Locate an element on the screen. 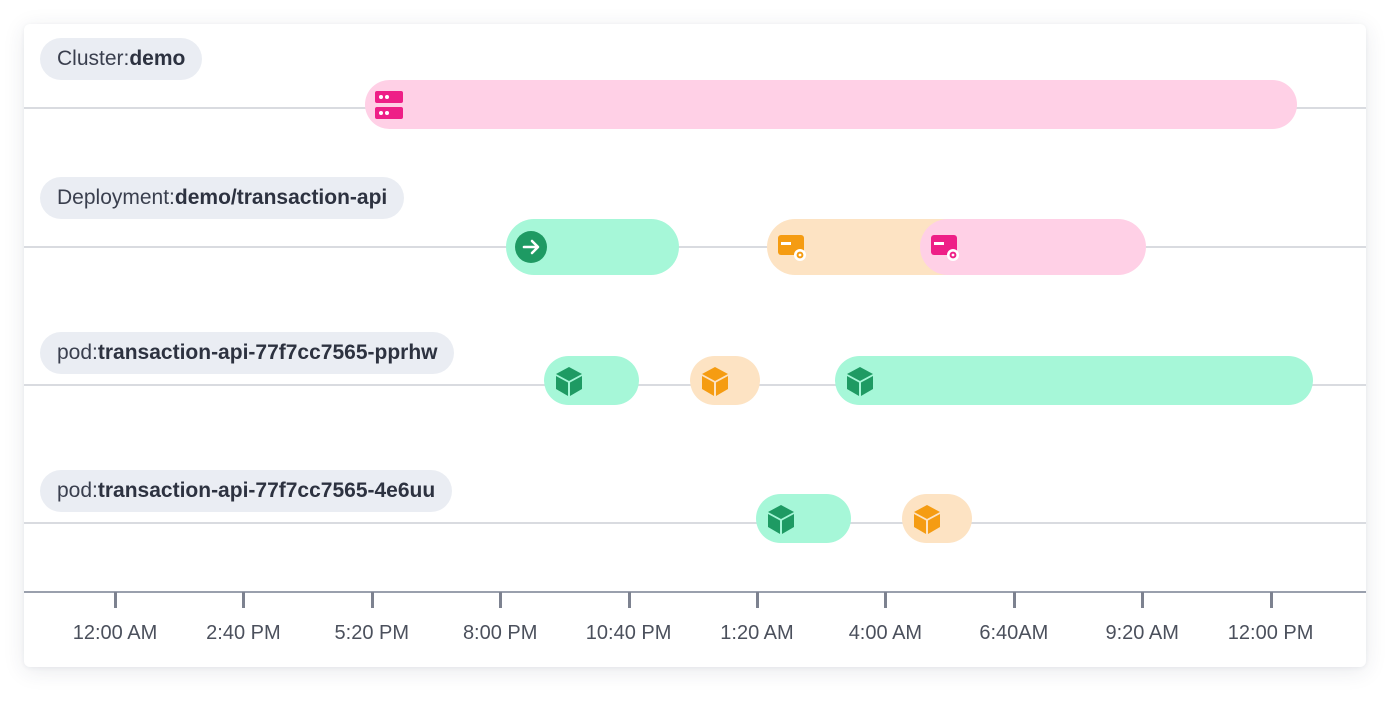 The height and width of the screenshot is (702, 1390). row-label-pod: pod:transaction-api-77f7cc7565-4e6uu is located at coordinates (246, 491).